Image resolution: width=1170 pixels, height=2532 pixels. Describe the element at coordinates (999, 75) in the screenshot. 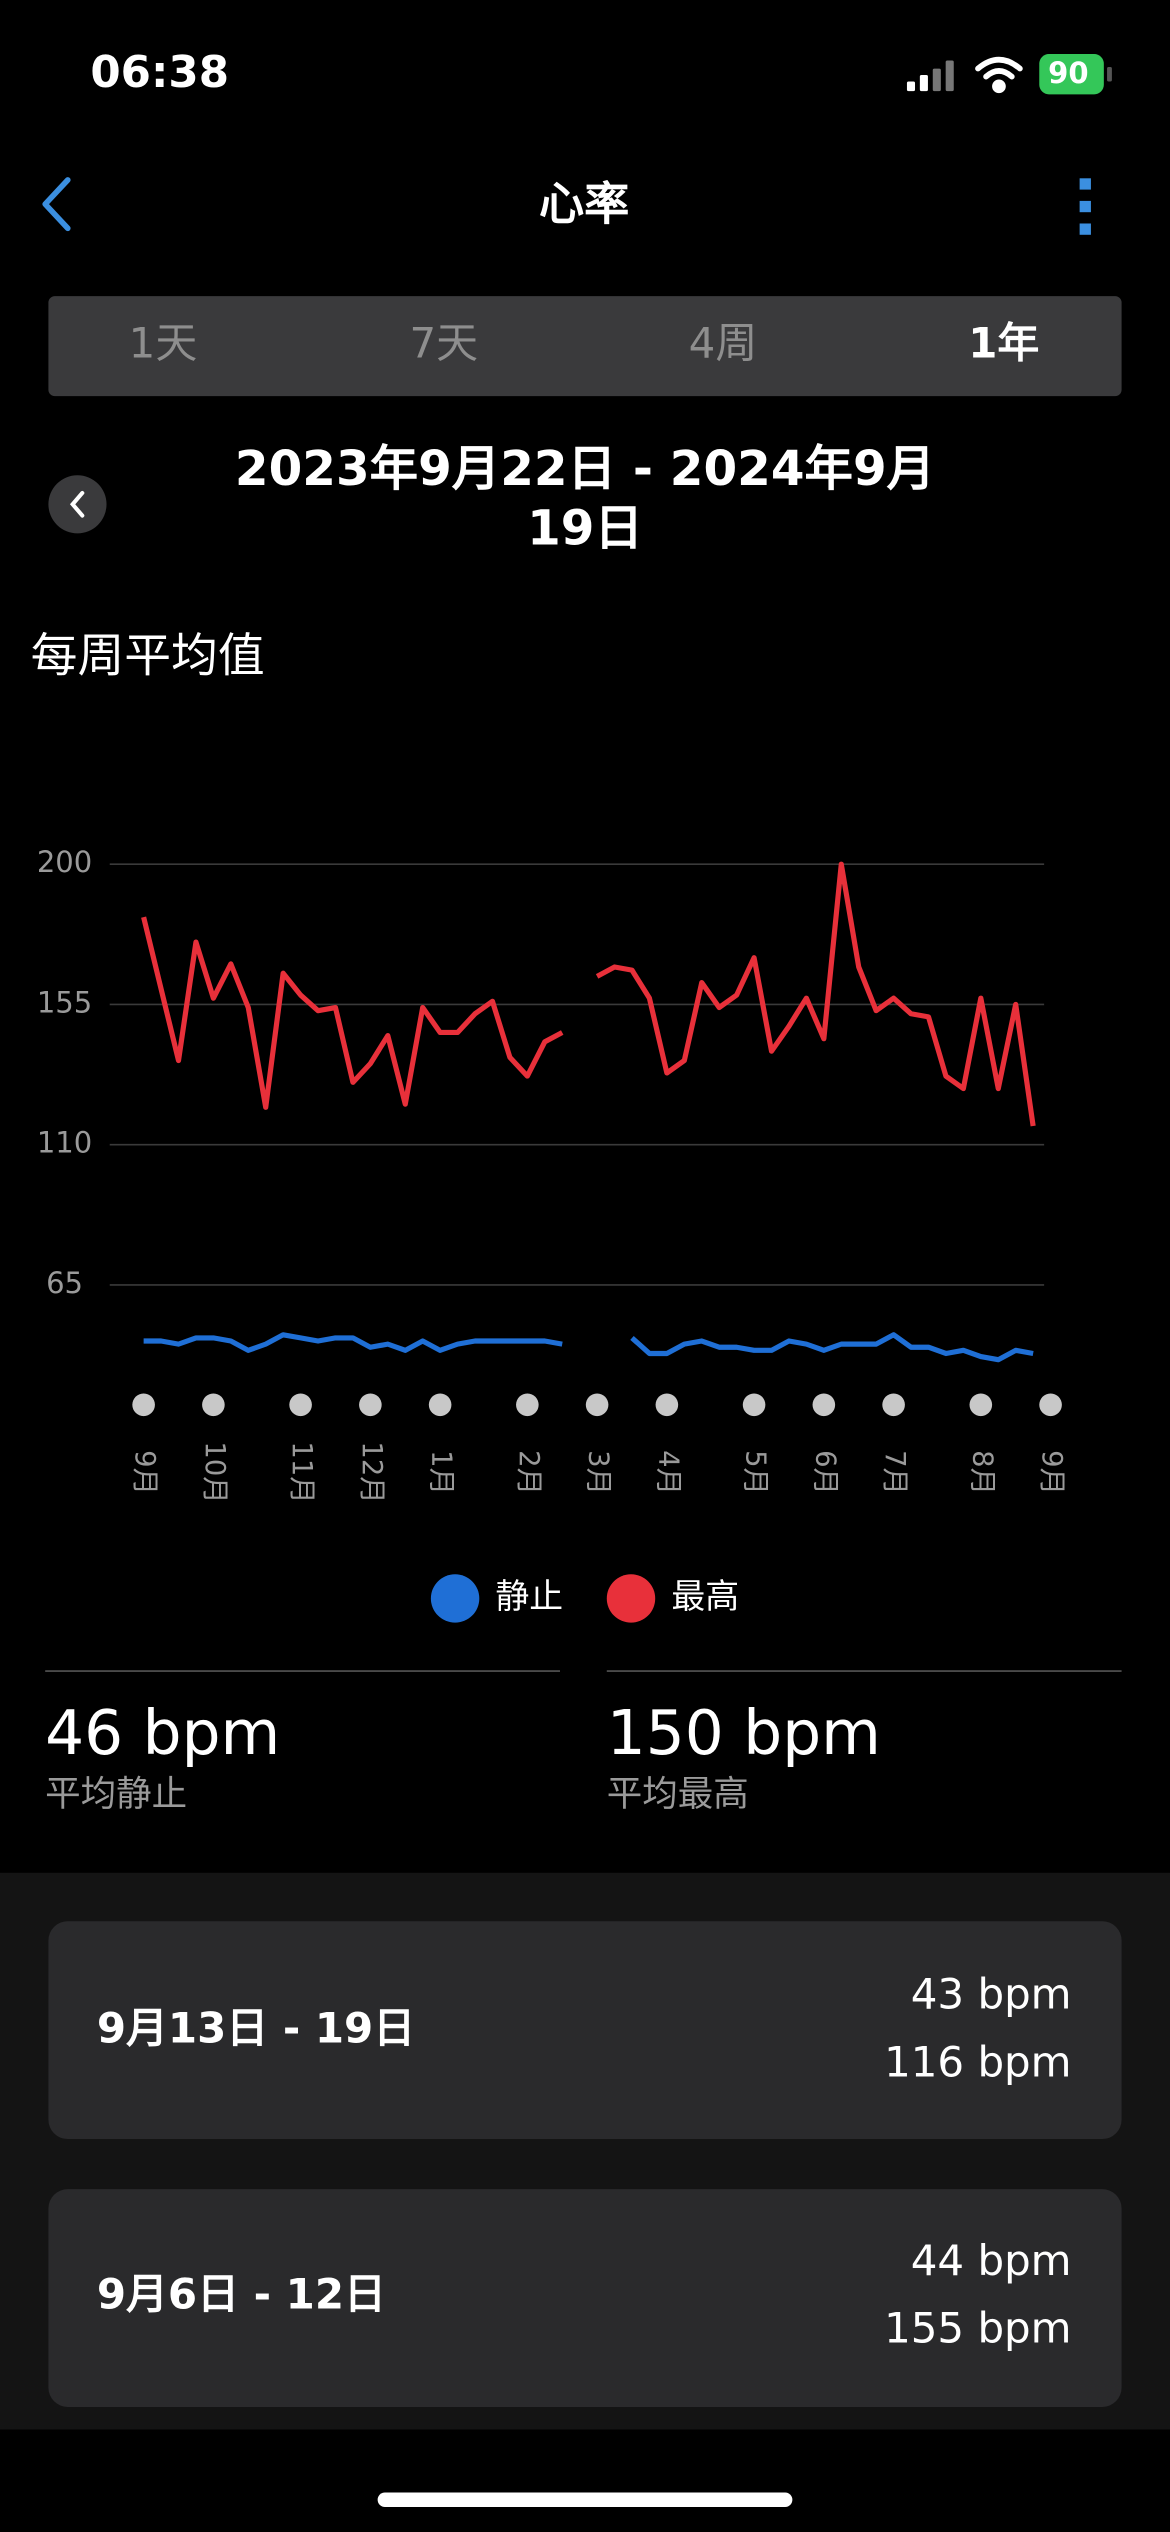

I see `wifi-icon` at that location.